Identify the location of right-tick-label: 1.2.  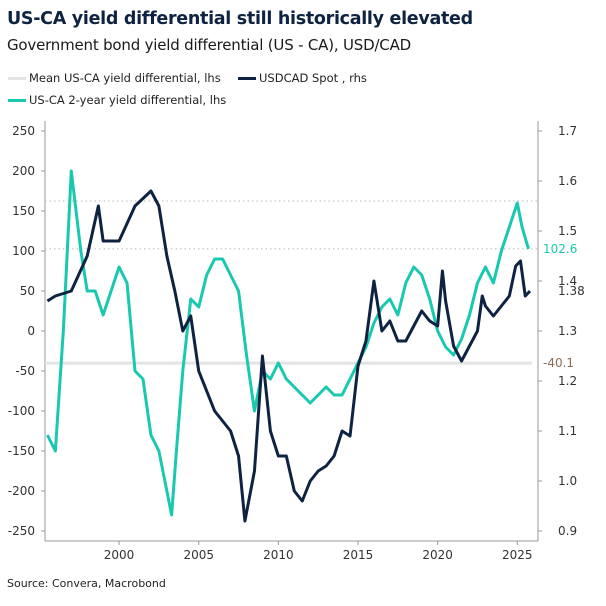
(567, 381).